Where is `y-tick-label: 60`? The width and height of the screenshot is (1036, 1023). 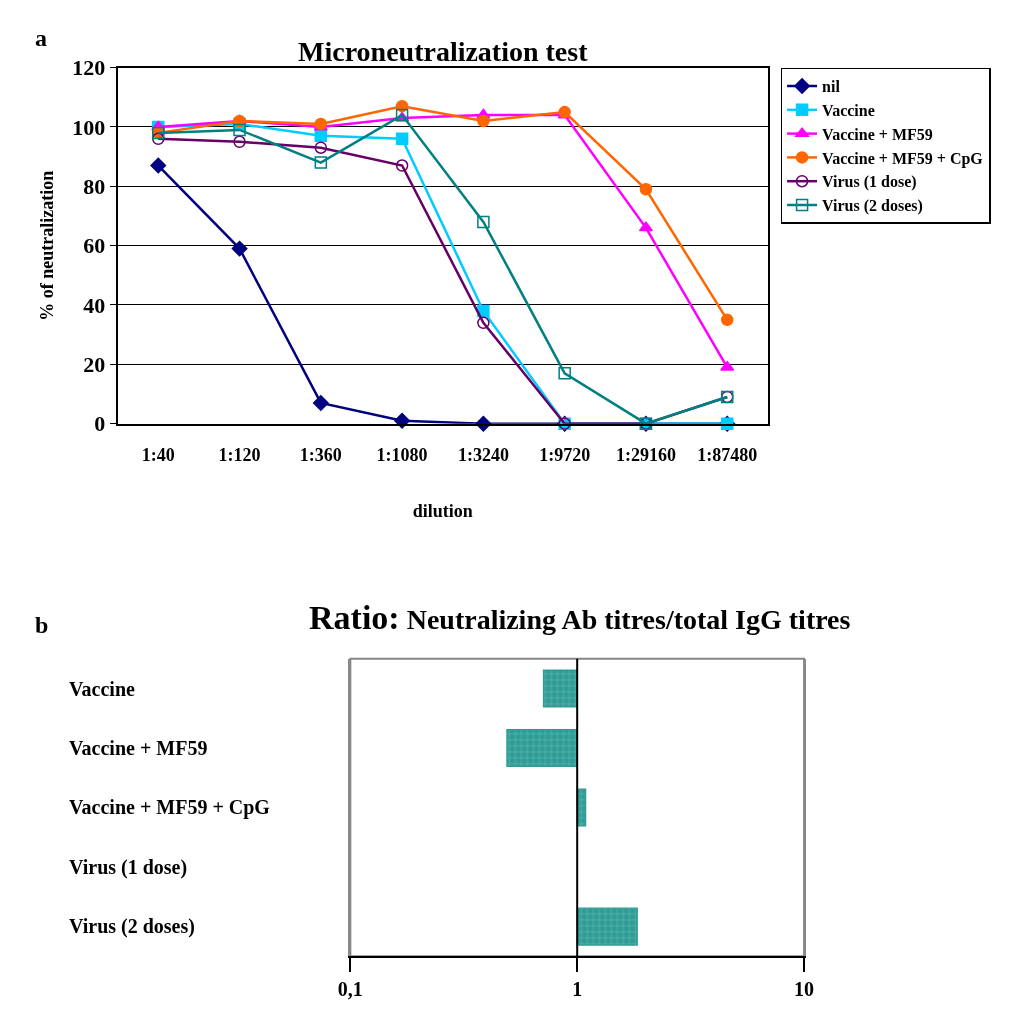 y-tick-label: 60 is located at coordinates (94, 246).